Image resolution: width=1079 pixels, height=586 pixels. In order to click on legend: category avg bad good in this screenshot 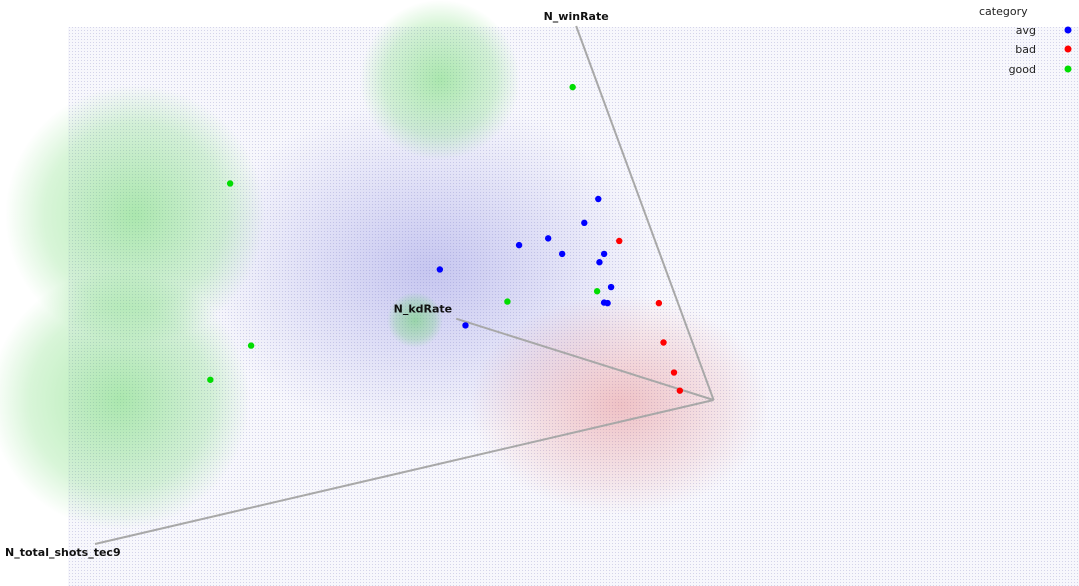, I will do `click(1025, 40)`.